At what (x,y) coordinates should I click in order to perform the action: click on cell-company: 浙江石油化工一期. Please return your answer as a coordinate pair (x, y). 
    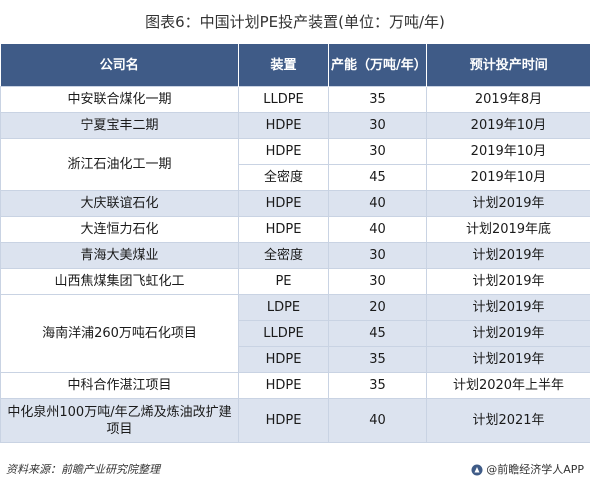
    Looking at the image, I should click on (119, 164).